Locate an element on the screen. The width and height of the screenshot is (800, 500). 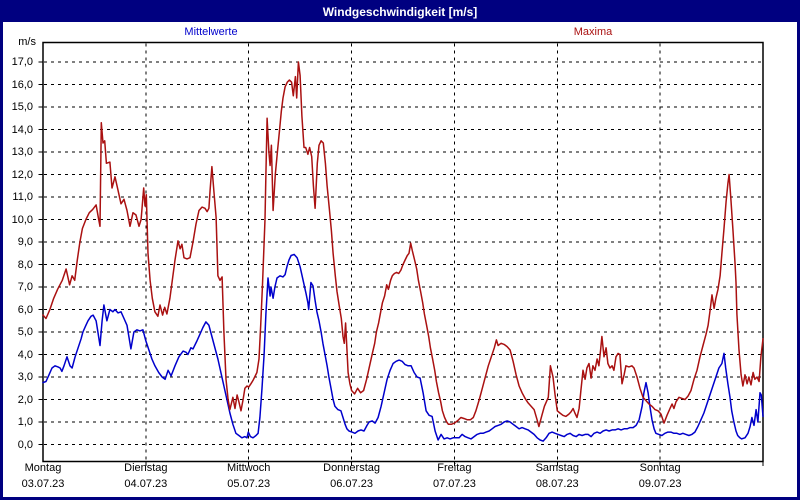
day-label: Montag 03.07.23 is located at coordinates (47, 476).